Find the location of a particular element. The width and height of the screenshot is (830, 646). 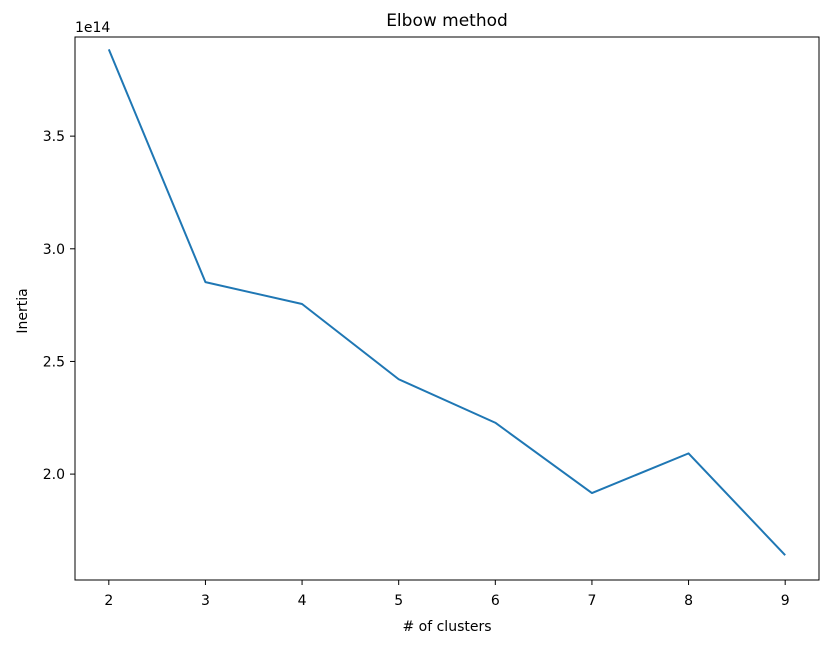

y-tick-label: 3.5 is located at coordinates (54, 137).